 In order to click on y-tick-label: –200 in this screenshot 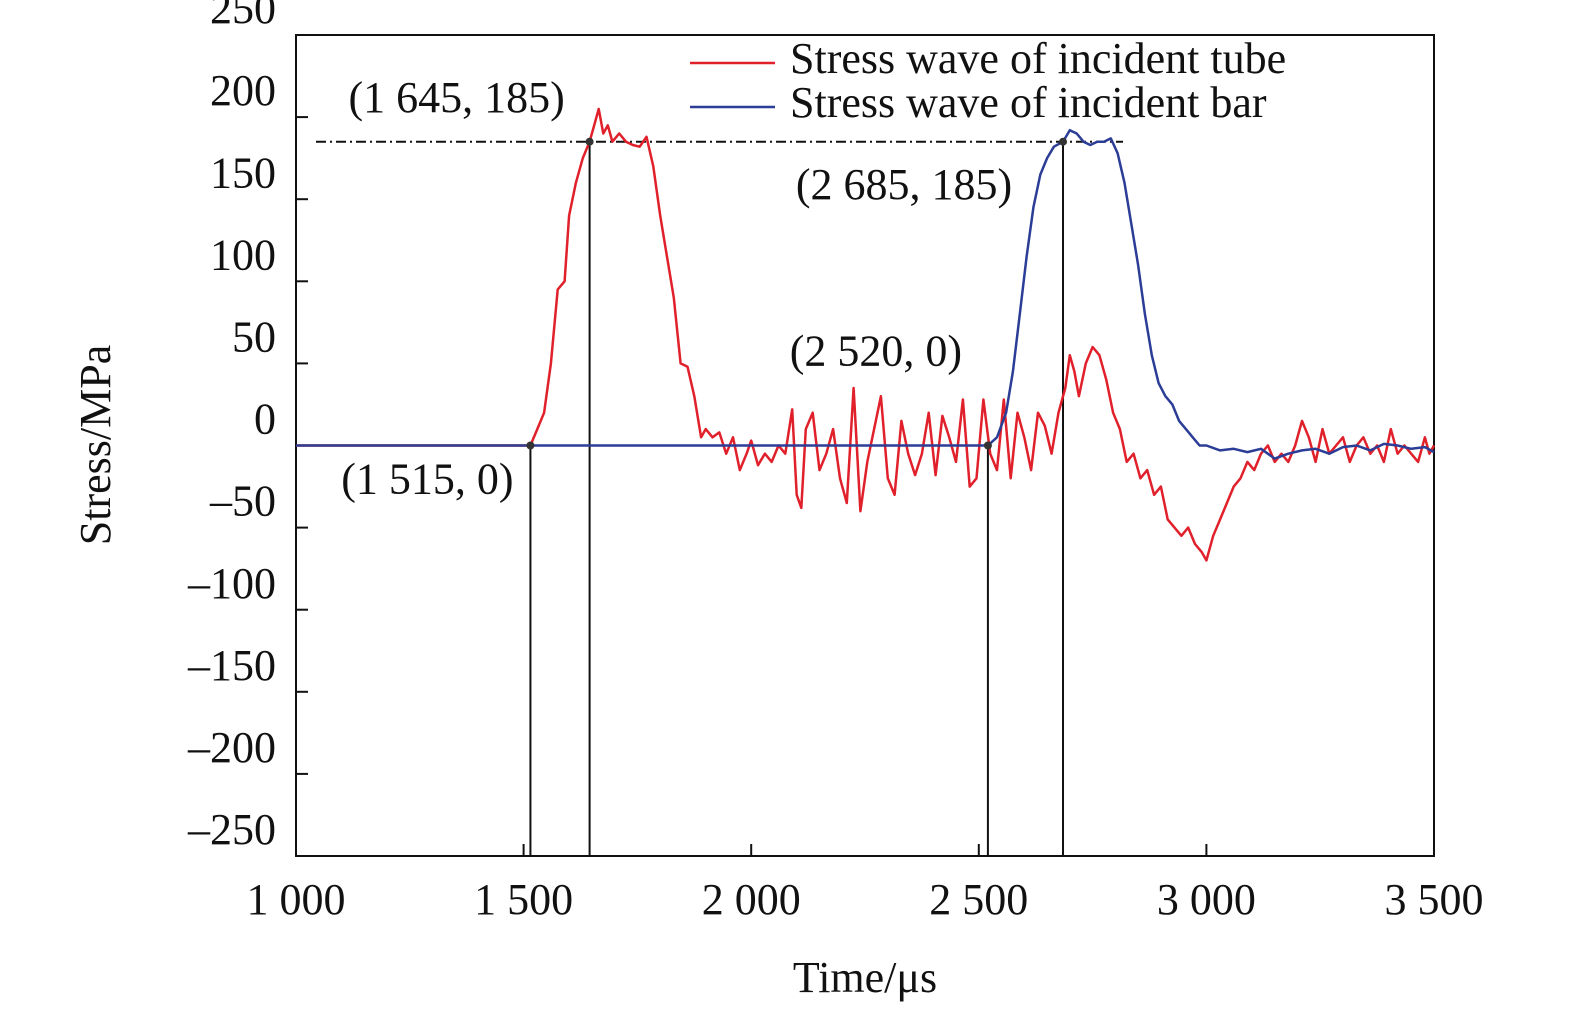, I will do `click(231, 747)`.